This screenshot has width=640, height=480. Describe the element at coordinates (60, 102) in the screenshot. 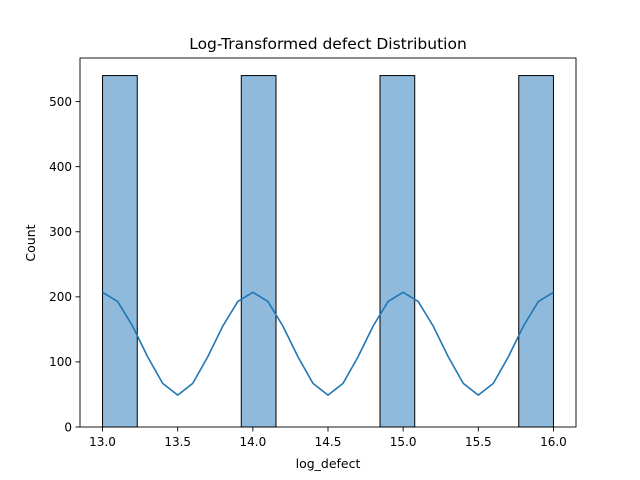

I see `y-tick-label: 500` at that location.